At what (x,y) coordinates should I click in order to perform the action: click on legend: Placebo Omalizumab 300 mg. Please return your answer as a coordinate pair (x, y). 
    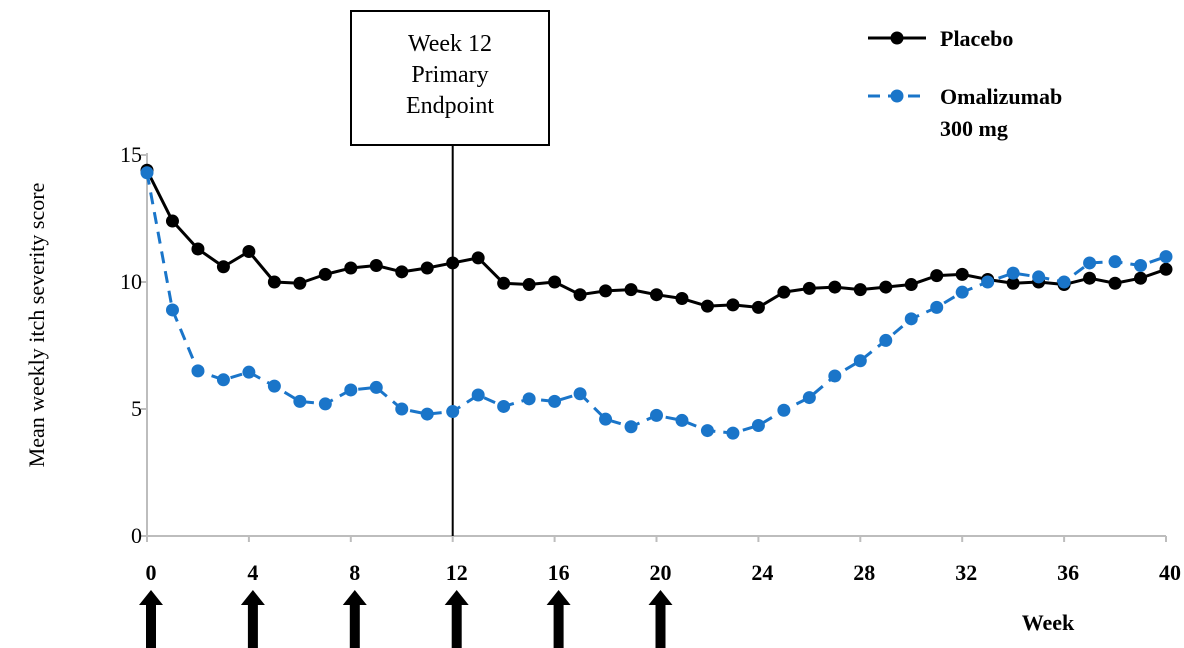
    Looking at the image, I should click on (965, 83).